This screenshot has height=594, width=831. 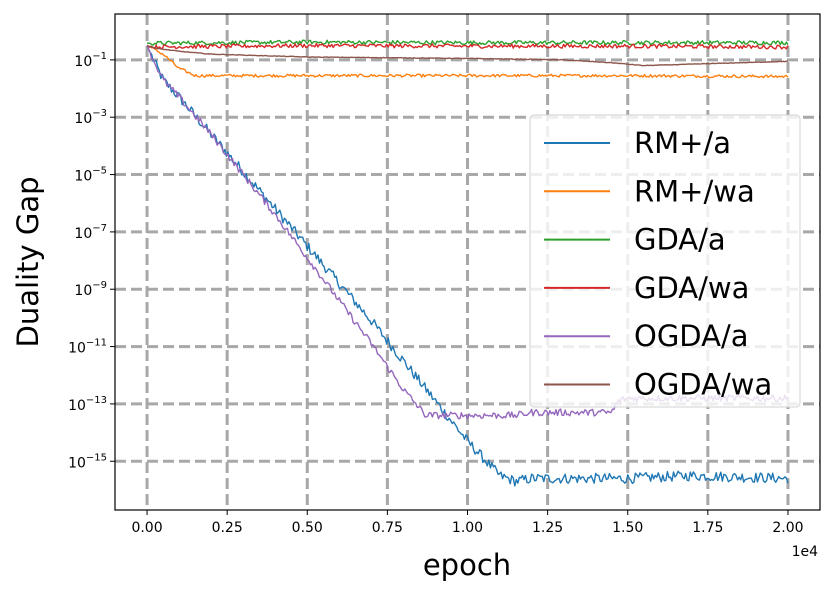 What do you see at coordinates (90, 117) in the screenshot?
I see `y-tick-label: 10⁻³` at bounding box center [90, 117].